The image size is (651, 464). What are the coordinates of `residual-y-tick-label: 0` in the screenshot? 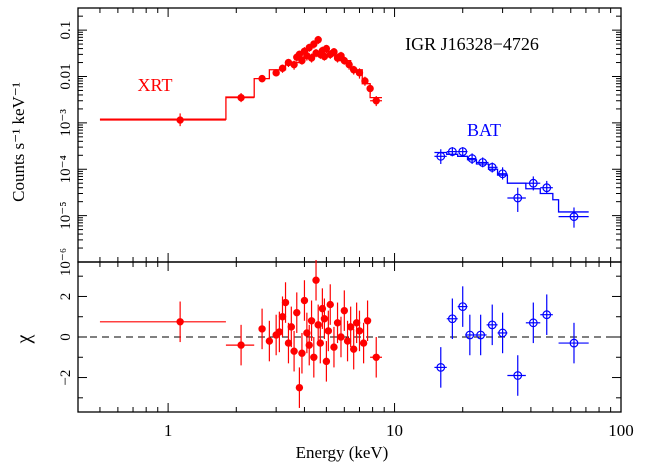 It's located at (66, 337).